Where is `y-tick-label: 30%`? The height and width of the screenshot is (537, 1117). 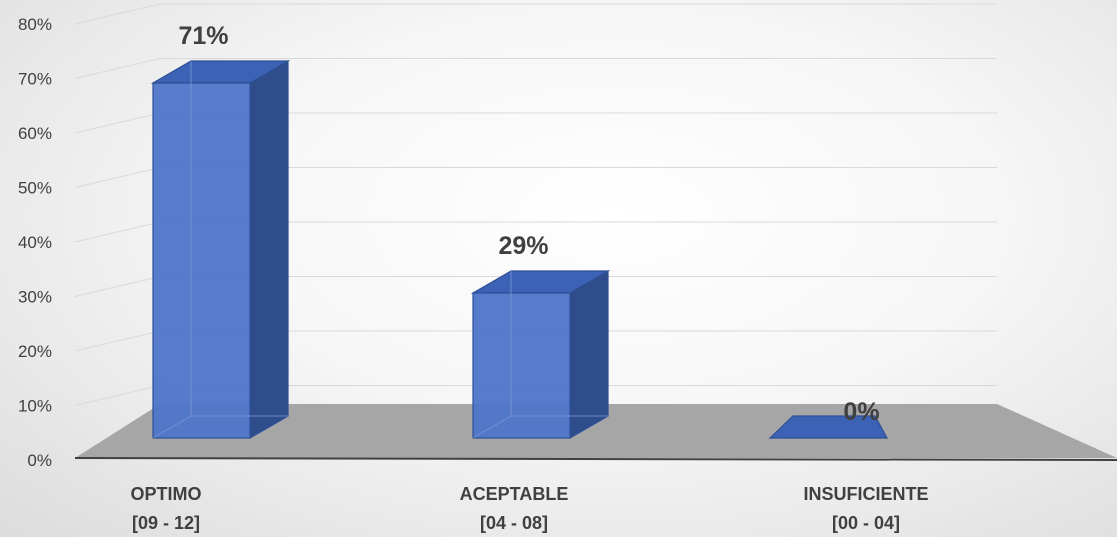 y-tick-label: 30% is located at coordinates (35, 297).